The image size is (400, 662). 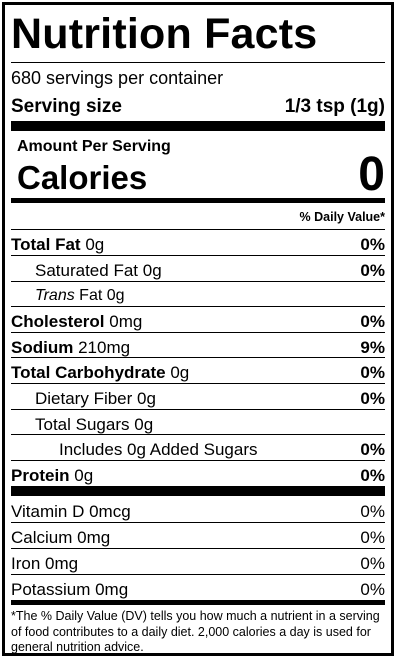 I want to click on amount-per-serving: Amount Per Serving, so click(x=94, y=146).